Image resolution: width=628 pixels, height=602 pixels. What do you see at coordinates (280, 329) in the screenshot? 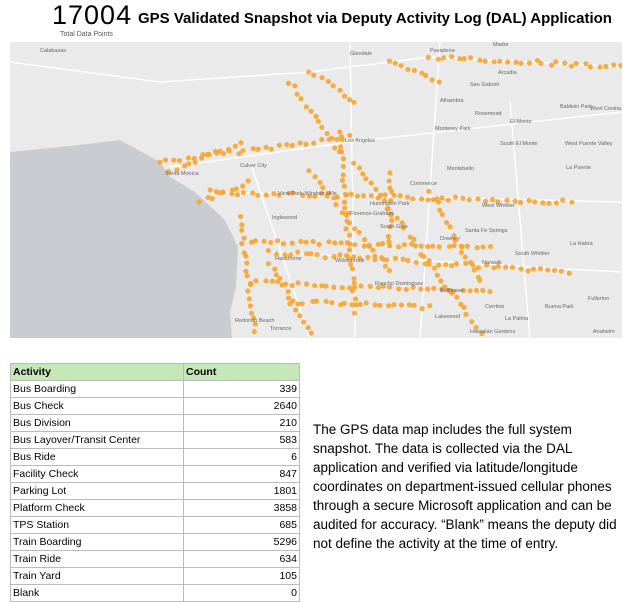
I see `map-label: Torrance` at bounding box center [280, 329].